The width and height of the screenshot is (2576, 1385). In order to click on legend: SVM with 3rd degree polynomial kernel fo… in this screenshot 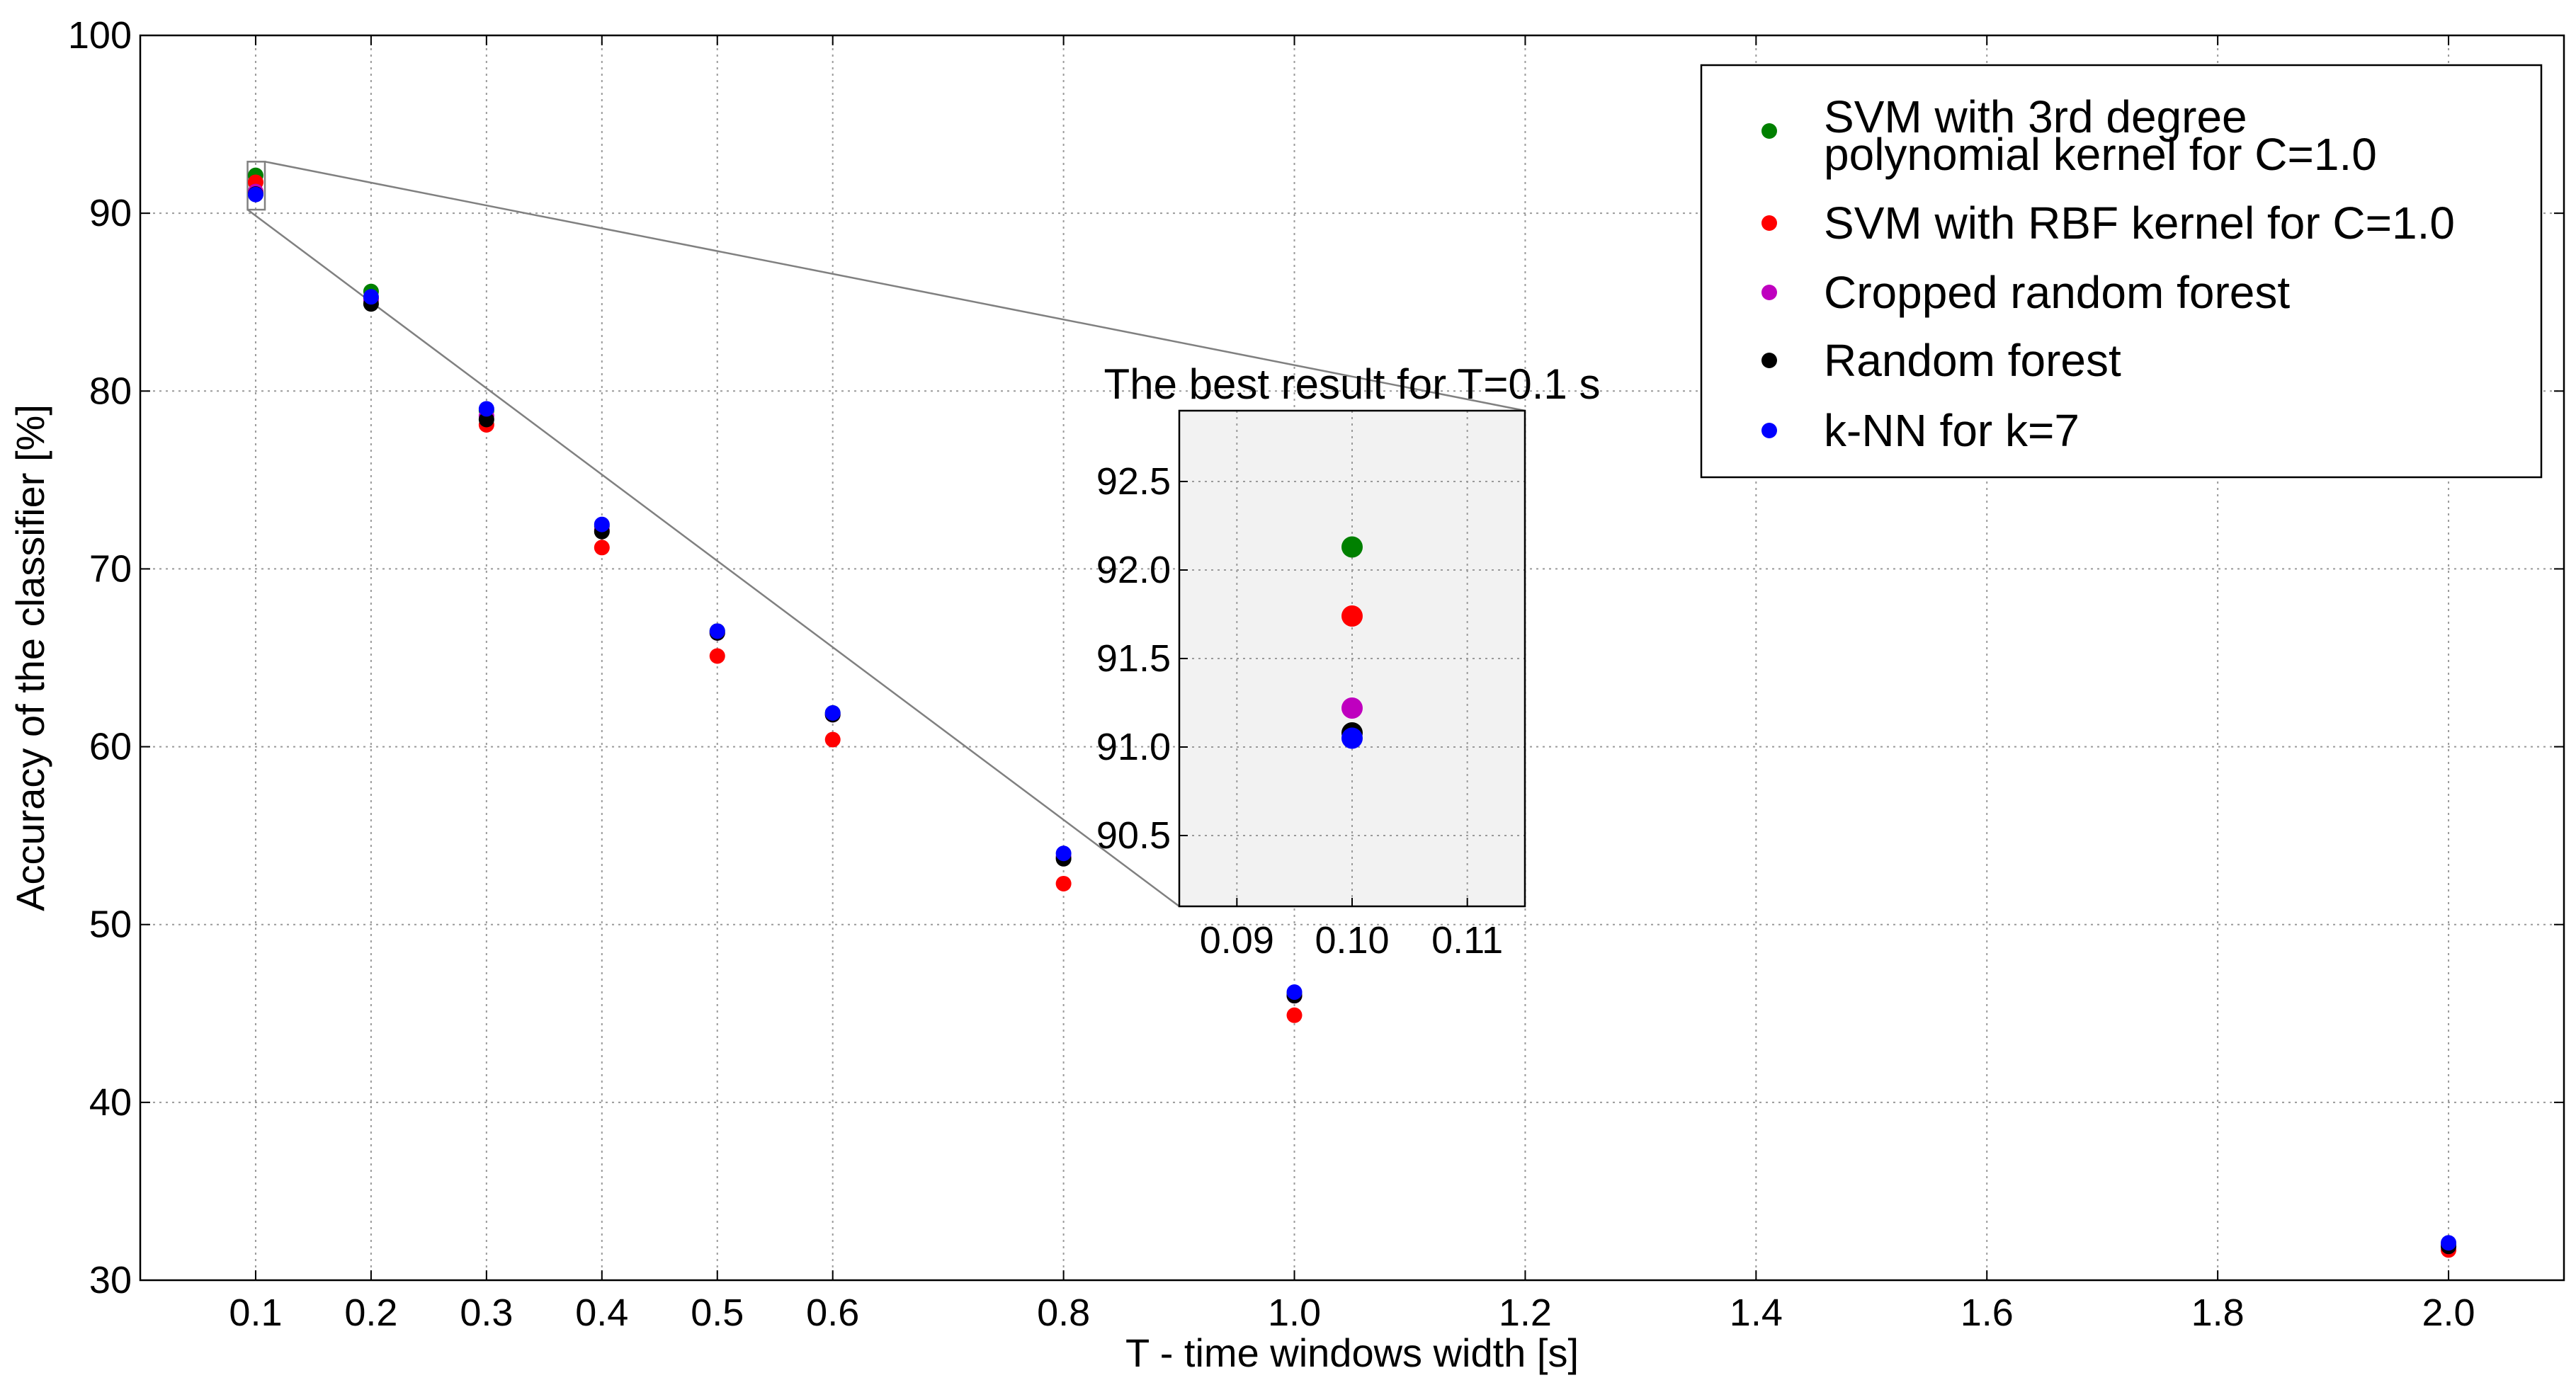, I will do `click(2121, 271)`.